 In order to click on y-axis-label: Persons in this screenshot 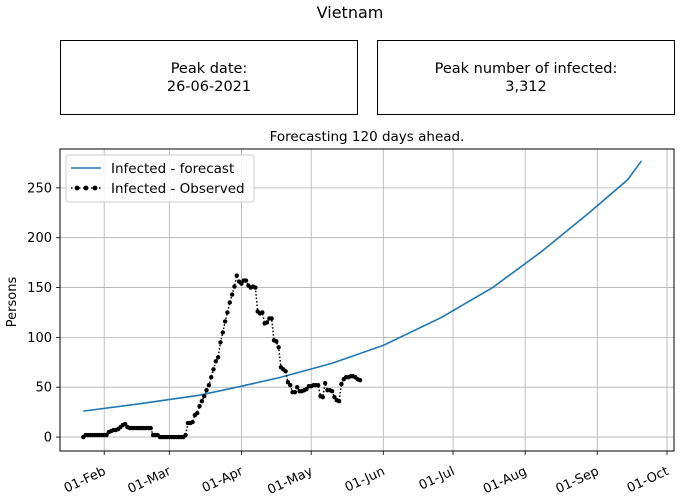, I will do `click(12, 302)`.